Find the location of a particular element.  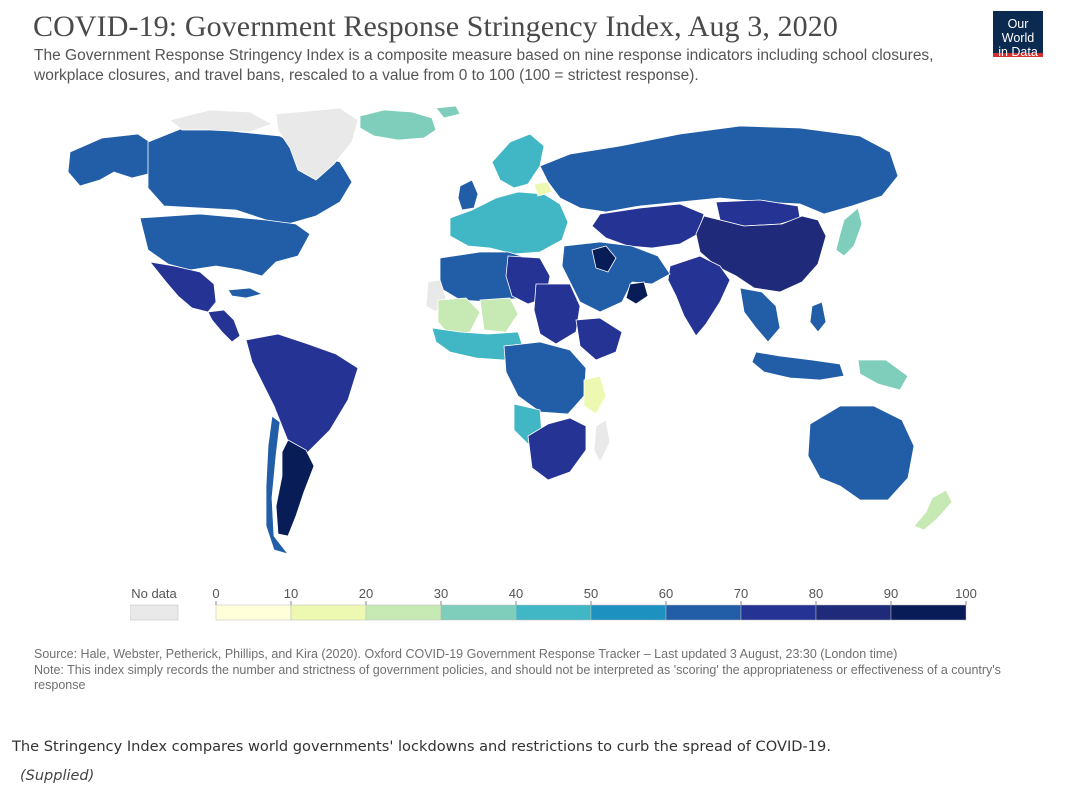

map-region-tanzania is located at coordinates (595, 395).